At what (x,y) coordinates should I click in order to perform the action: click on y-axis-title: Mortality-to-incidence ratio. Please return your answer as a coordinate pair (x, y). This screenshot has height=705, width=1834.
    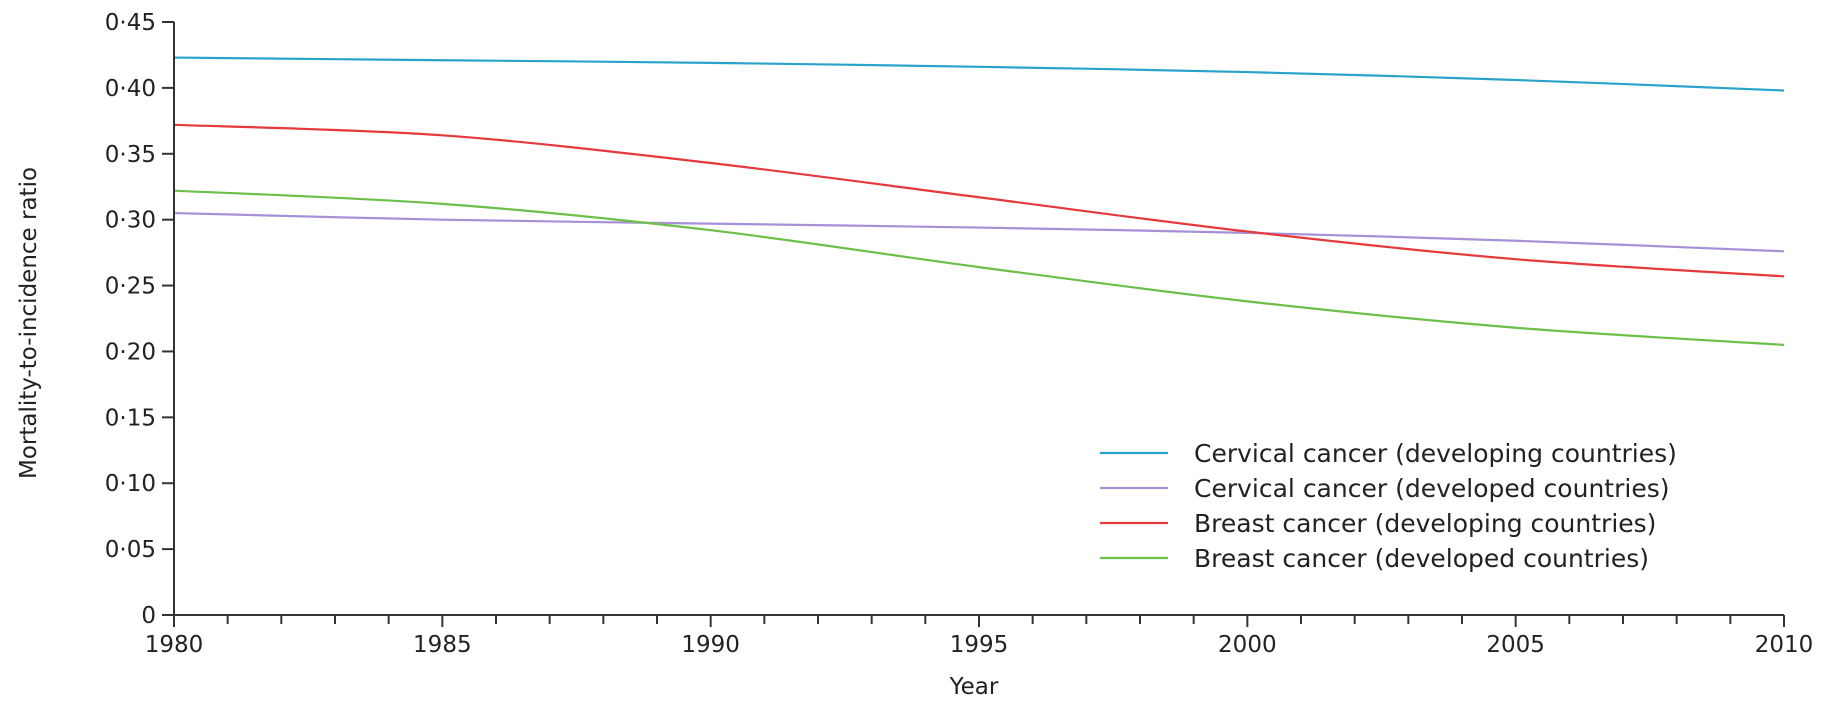
    Looking at the image, I should click on (29, 323).